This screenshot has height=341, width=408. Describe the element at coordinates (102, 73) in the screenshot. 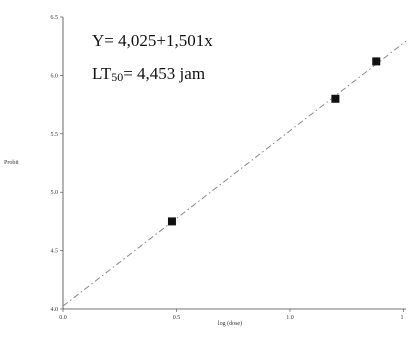

I see `lt-prefix: LT` at that location.